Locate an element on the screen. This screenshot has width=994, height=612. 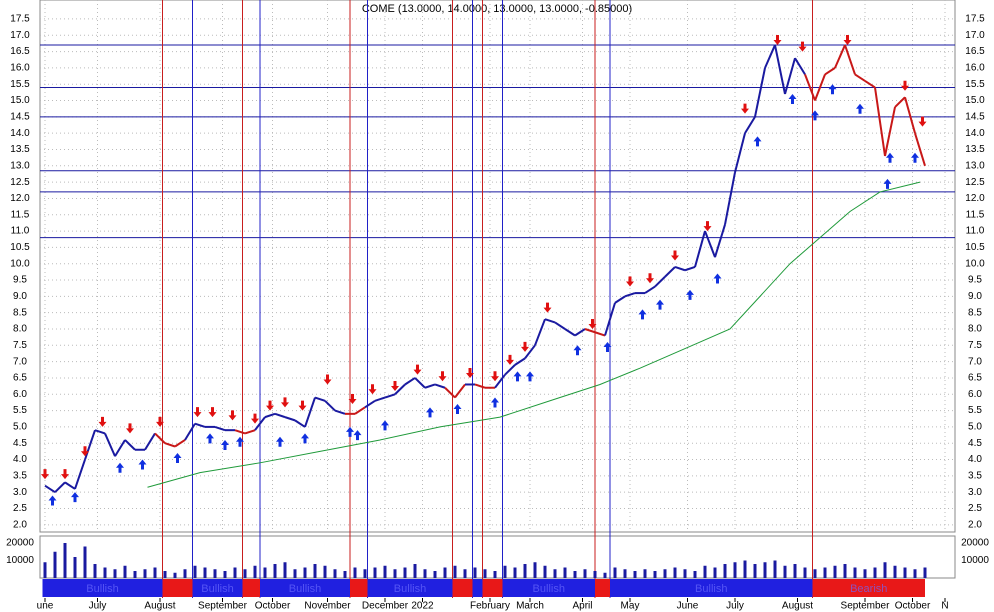
y-tick-label: 14.0 is located at coordinates (20, 133).